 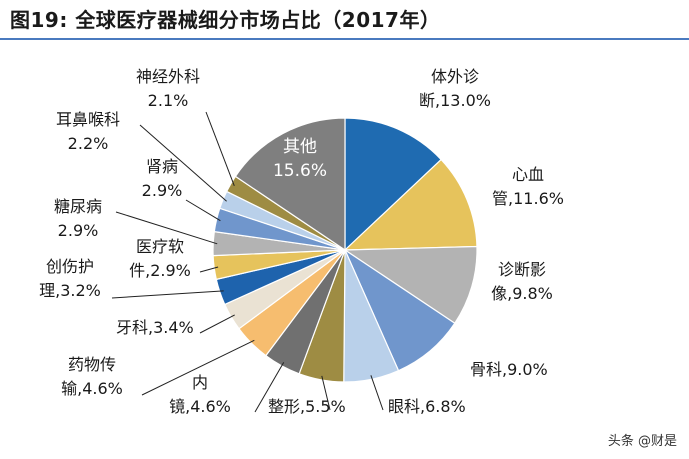 I want to click on slice-label-4: 骨科,9.0%, so click(x=509, y=369).